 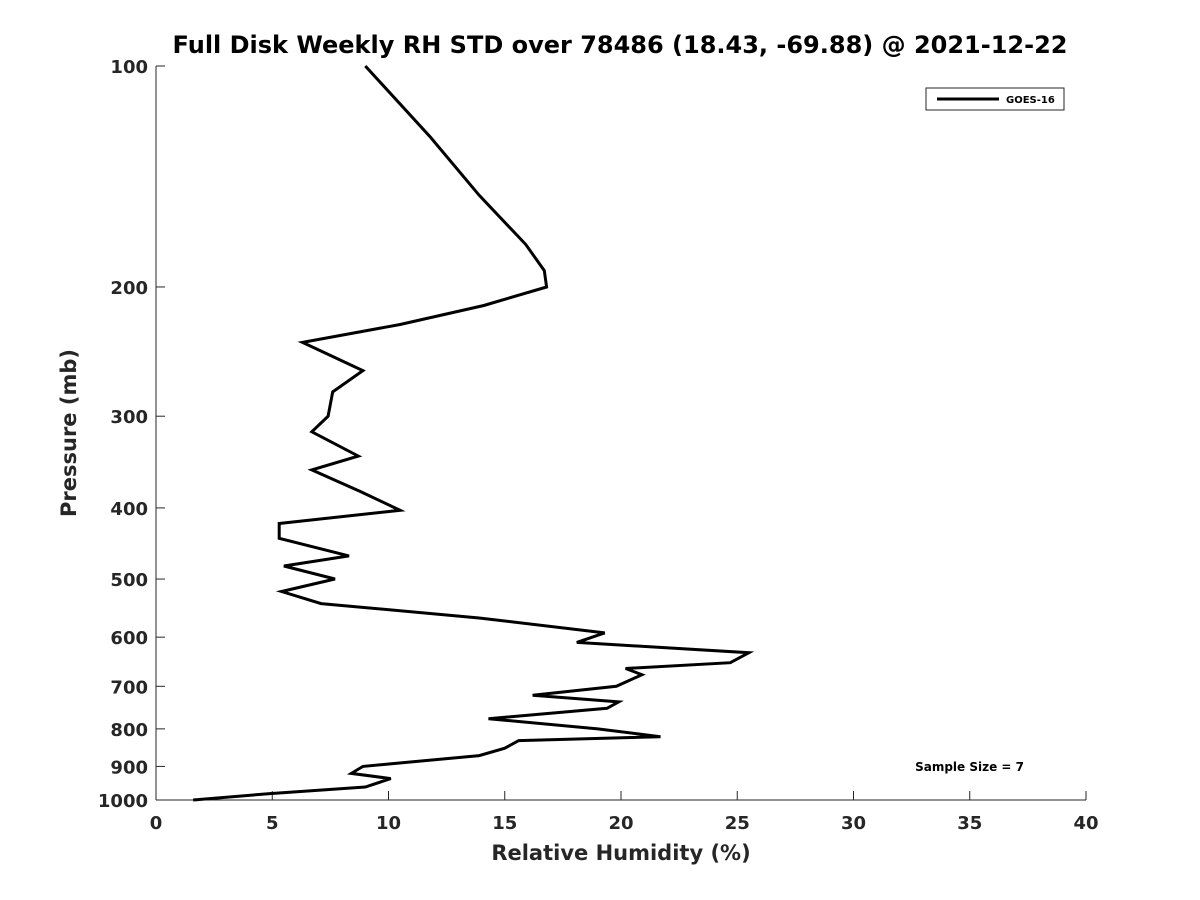 What do you see at coordinates (129, 580) in the screenshot?
I see `y-tick-label: 500` at bounding box center [129, 580].